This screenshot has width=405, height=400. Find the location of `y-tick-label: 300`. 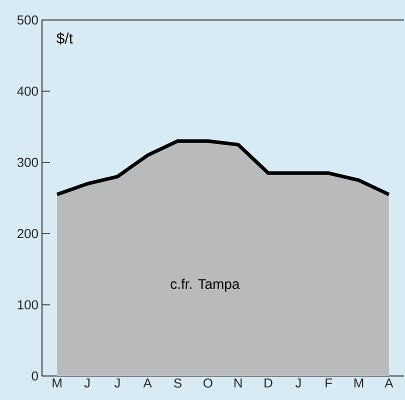

y-tick-label: 300 is located at coordinates (27, 162).